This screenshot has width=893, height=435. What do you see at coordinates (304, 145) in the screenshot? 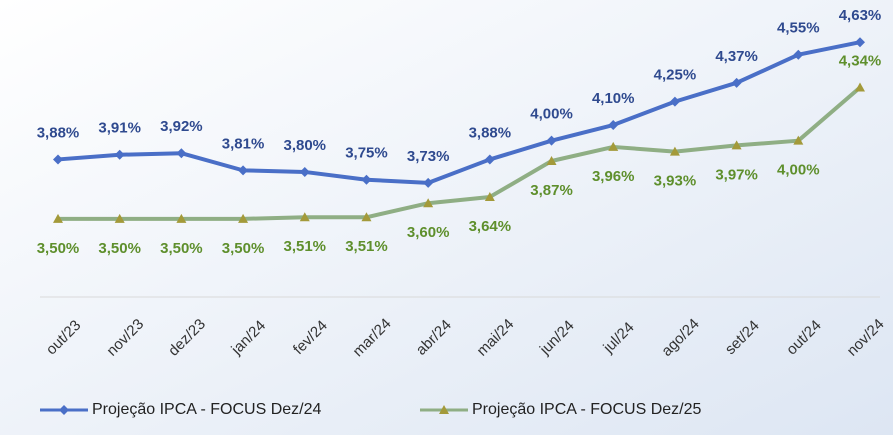
I see `data-label: 3,80%` at bounding box center [304, 145].